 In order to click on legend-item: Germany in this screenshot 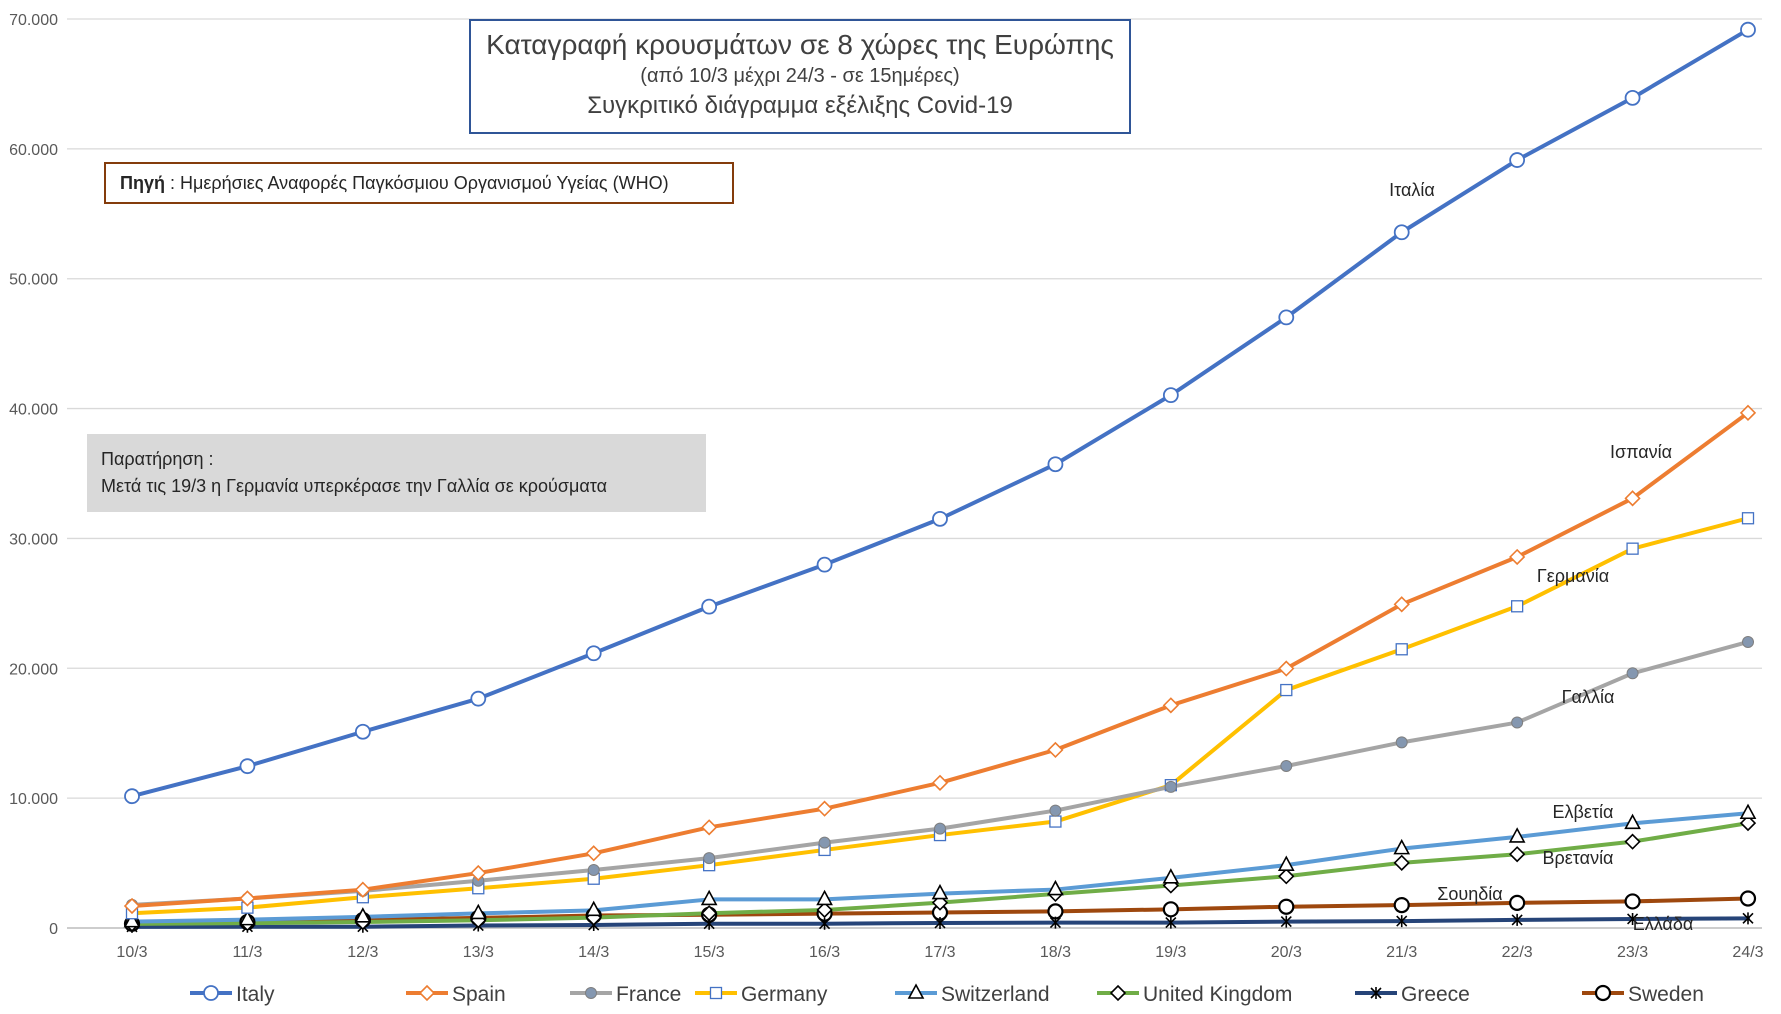, I will do `click(761, 994)`.